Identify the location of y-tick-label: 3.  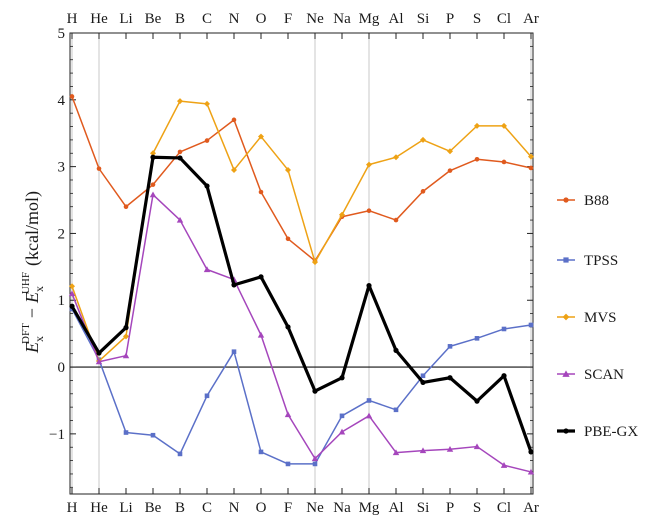
(62, 168).